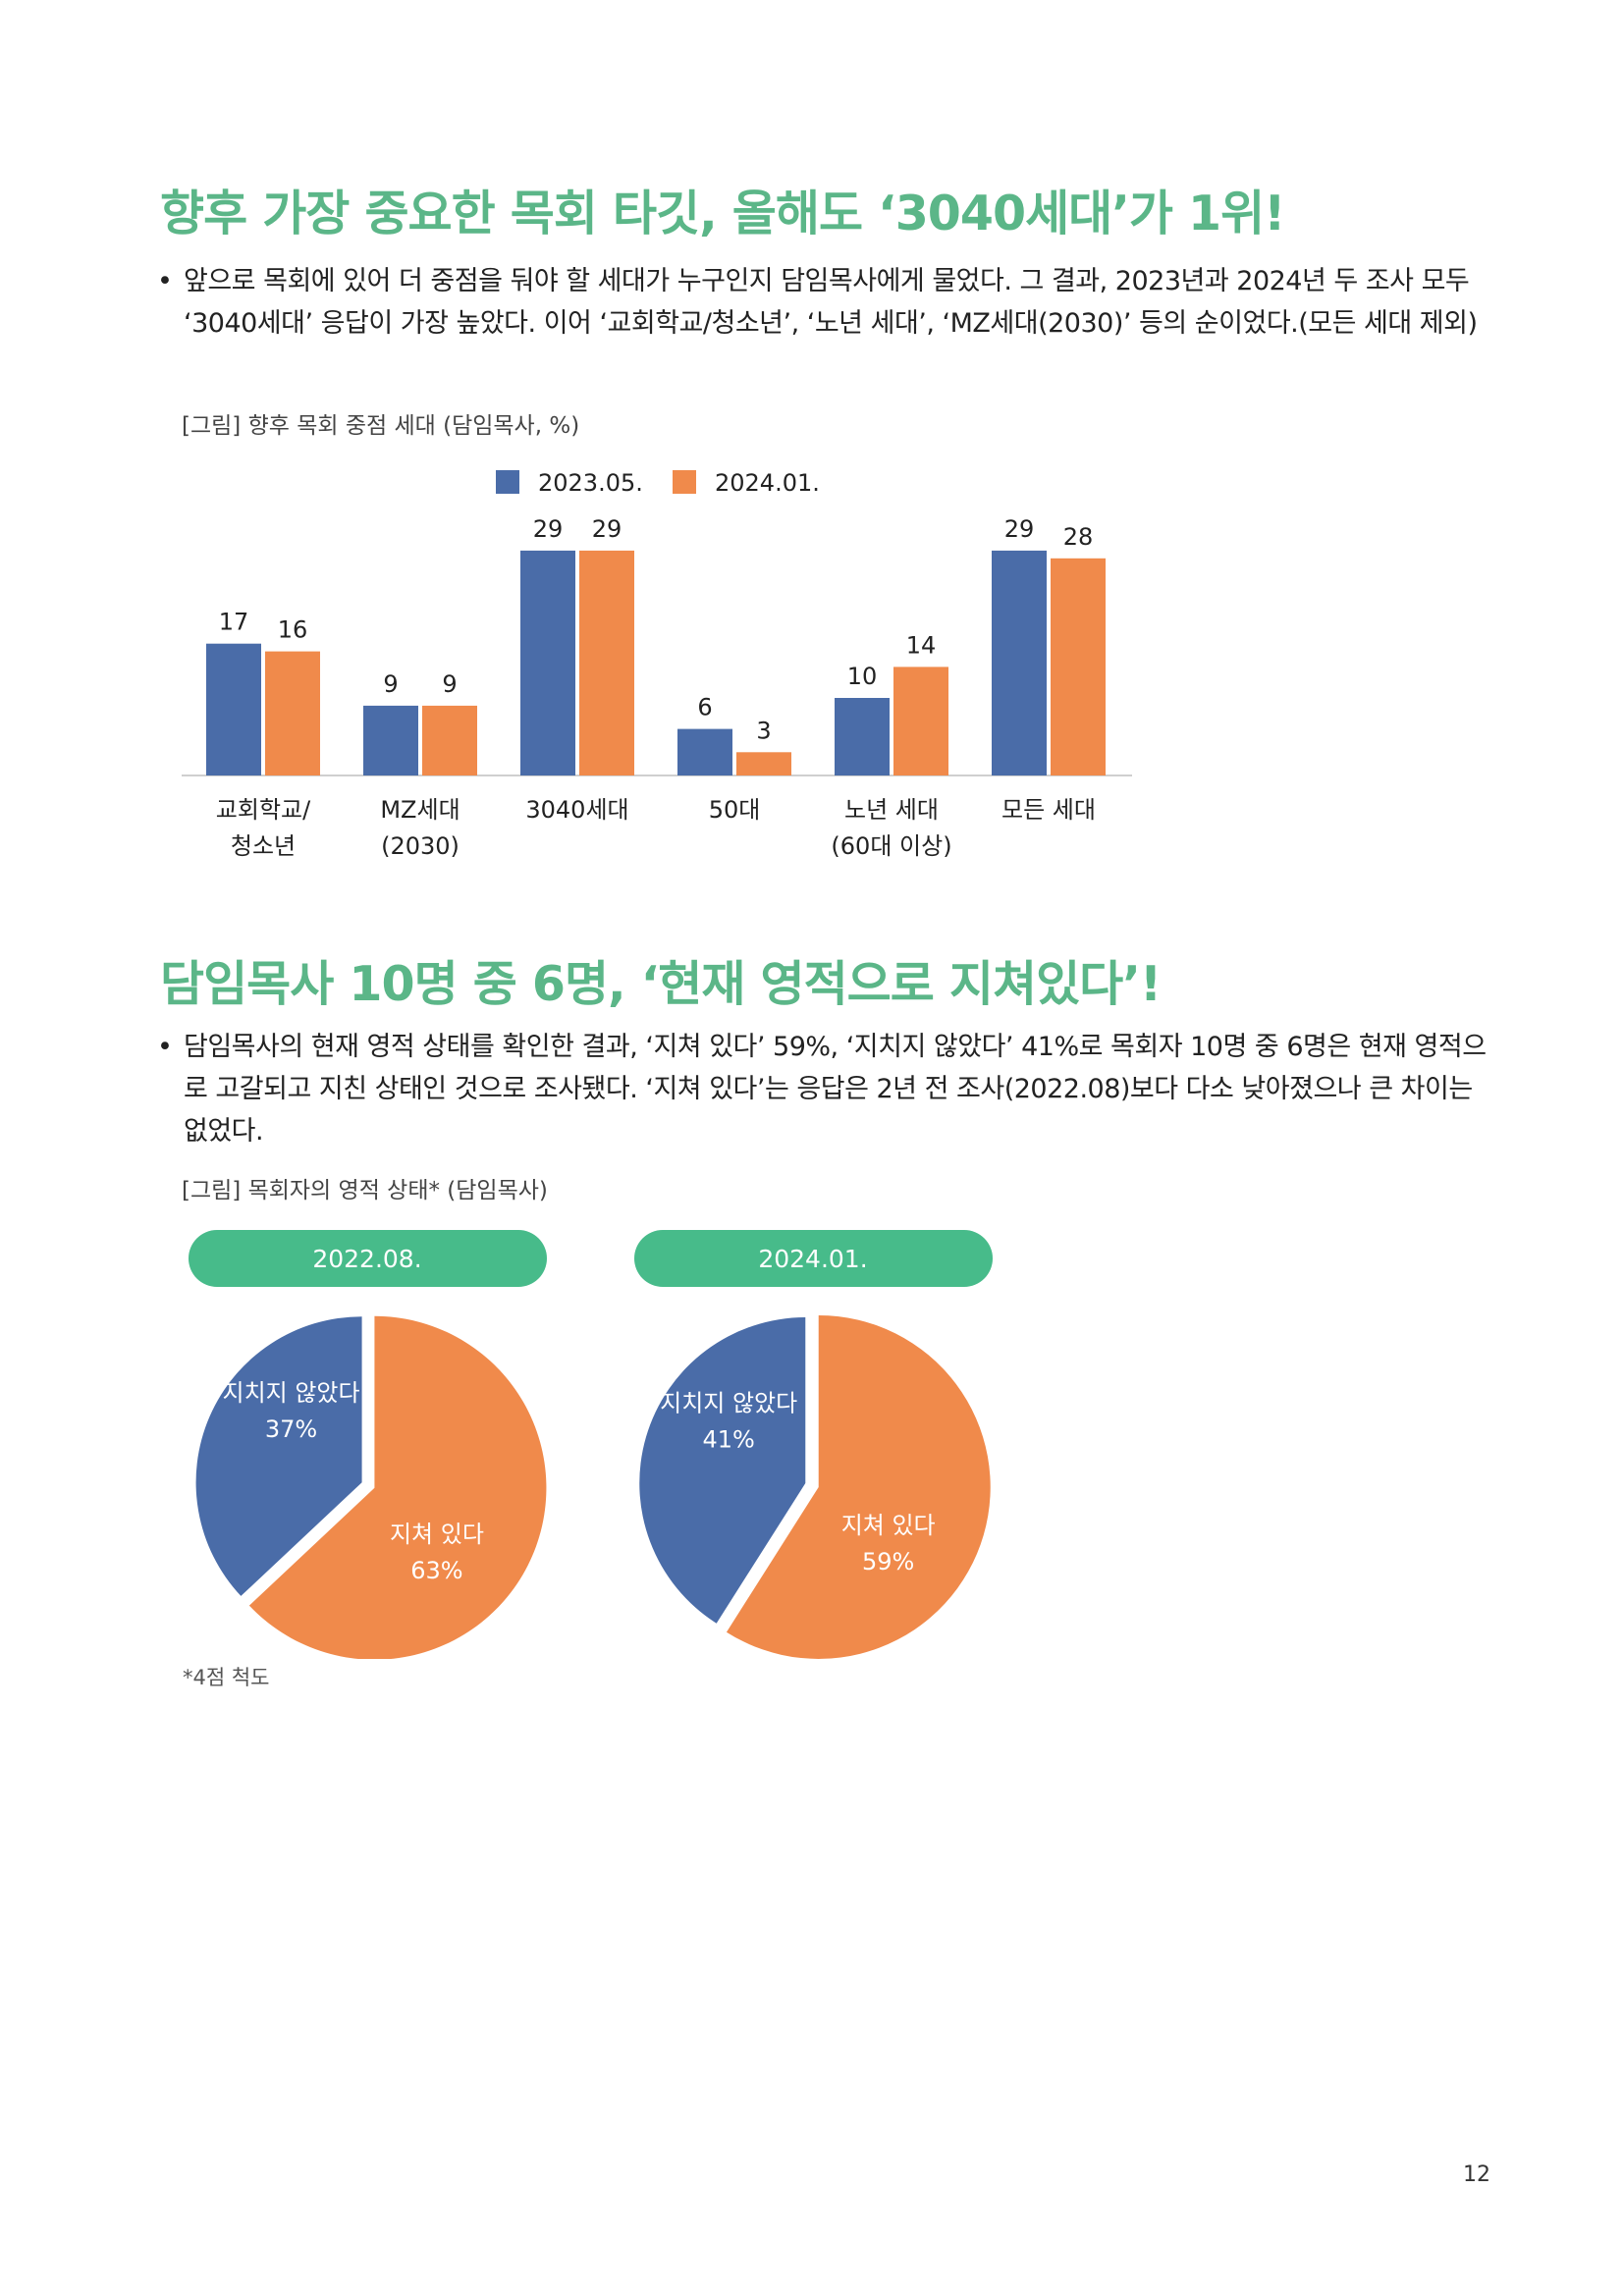  What do you see at coordinates (291, 1429) in the screenshot?
I see `slice-value: 37%` at bounding box center [291, 1429].